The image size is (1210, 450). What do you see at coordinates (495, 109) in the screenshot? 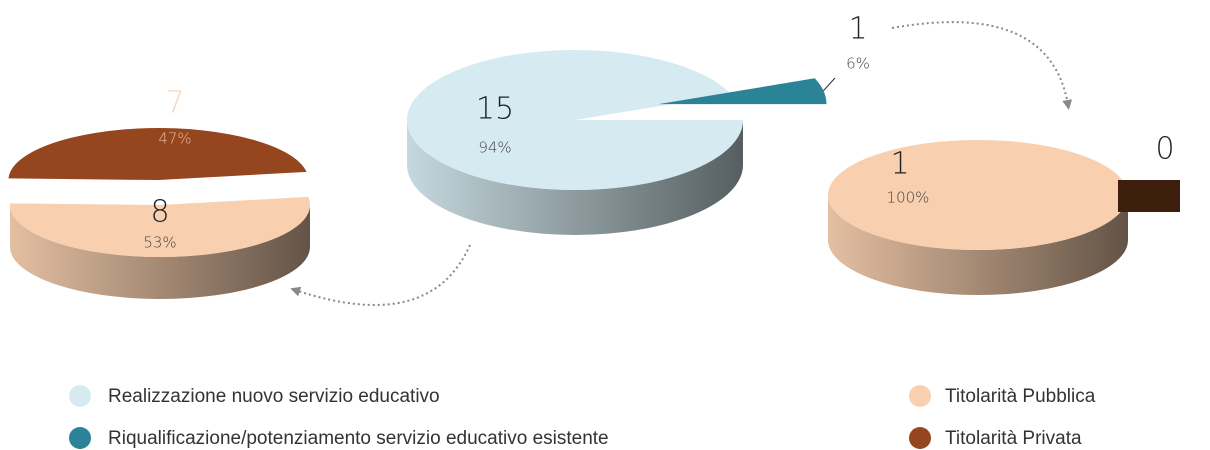
I see `count-label: 15` at bounding box center [495, 109].